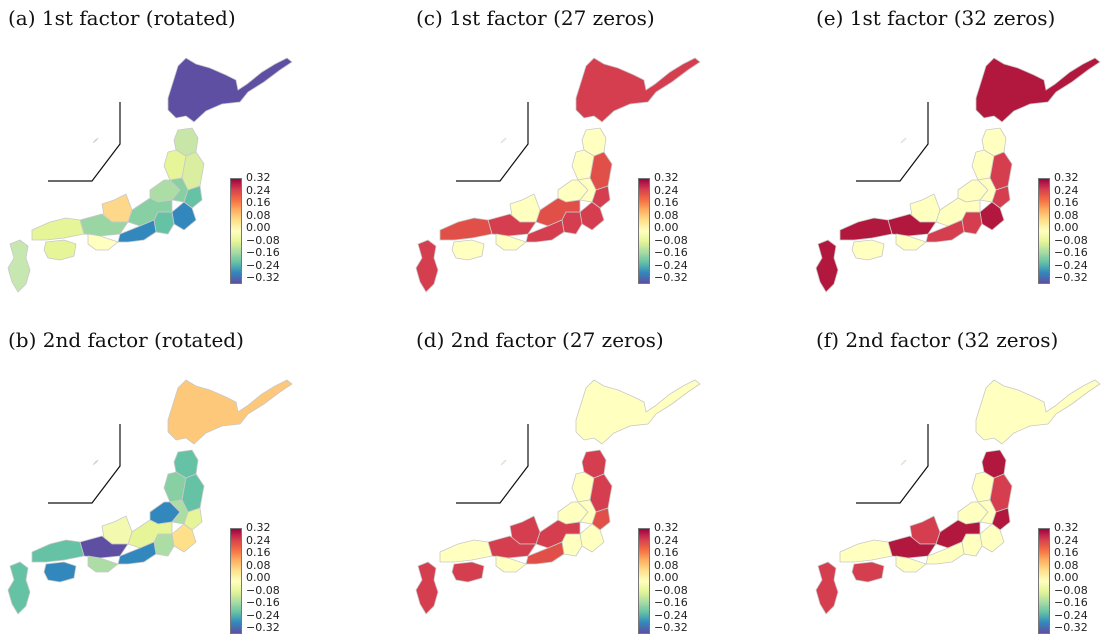 This screenshot has height=644, width=1112. I want to click on panel-title: (e) 1st factor (32 zeros), so click(936, 18).